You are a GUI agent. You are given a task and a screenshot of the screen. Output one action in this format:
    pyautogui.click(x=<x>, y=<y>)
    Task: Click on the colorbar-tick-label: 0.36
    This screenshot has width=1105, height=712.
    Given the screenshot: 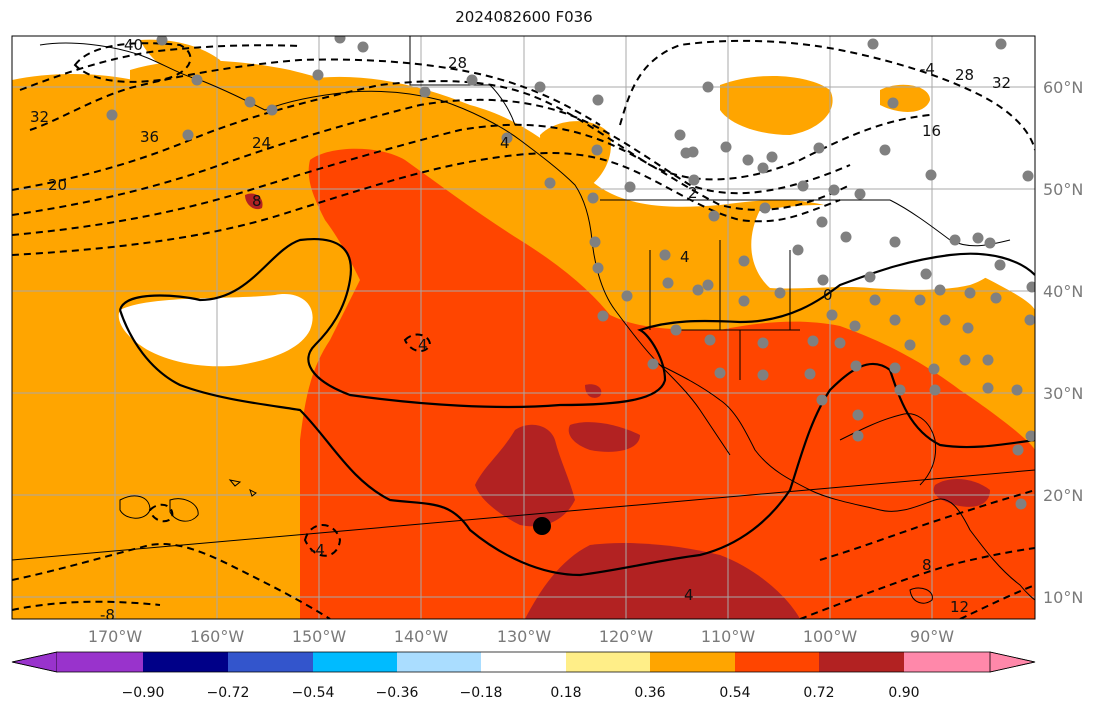 What is the action you would take?
    pyautogui.click(x=649, y=693)
    